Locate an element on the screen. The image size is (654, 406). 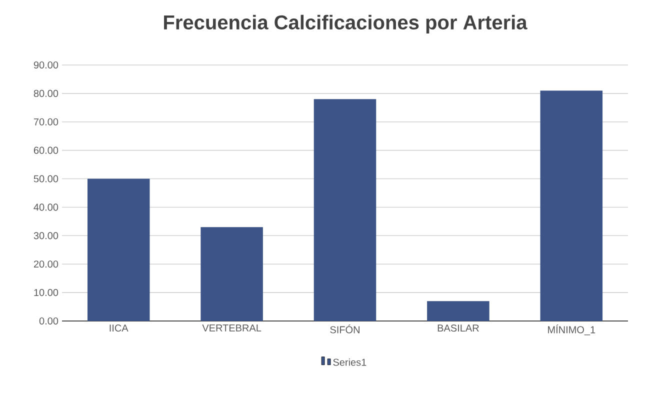
y-tick-label: 90.00 is located at coordinates (46, 65).